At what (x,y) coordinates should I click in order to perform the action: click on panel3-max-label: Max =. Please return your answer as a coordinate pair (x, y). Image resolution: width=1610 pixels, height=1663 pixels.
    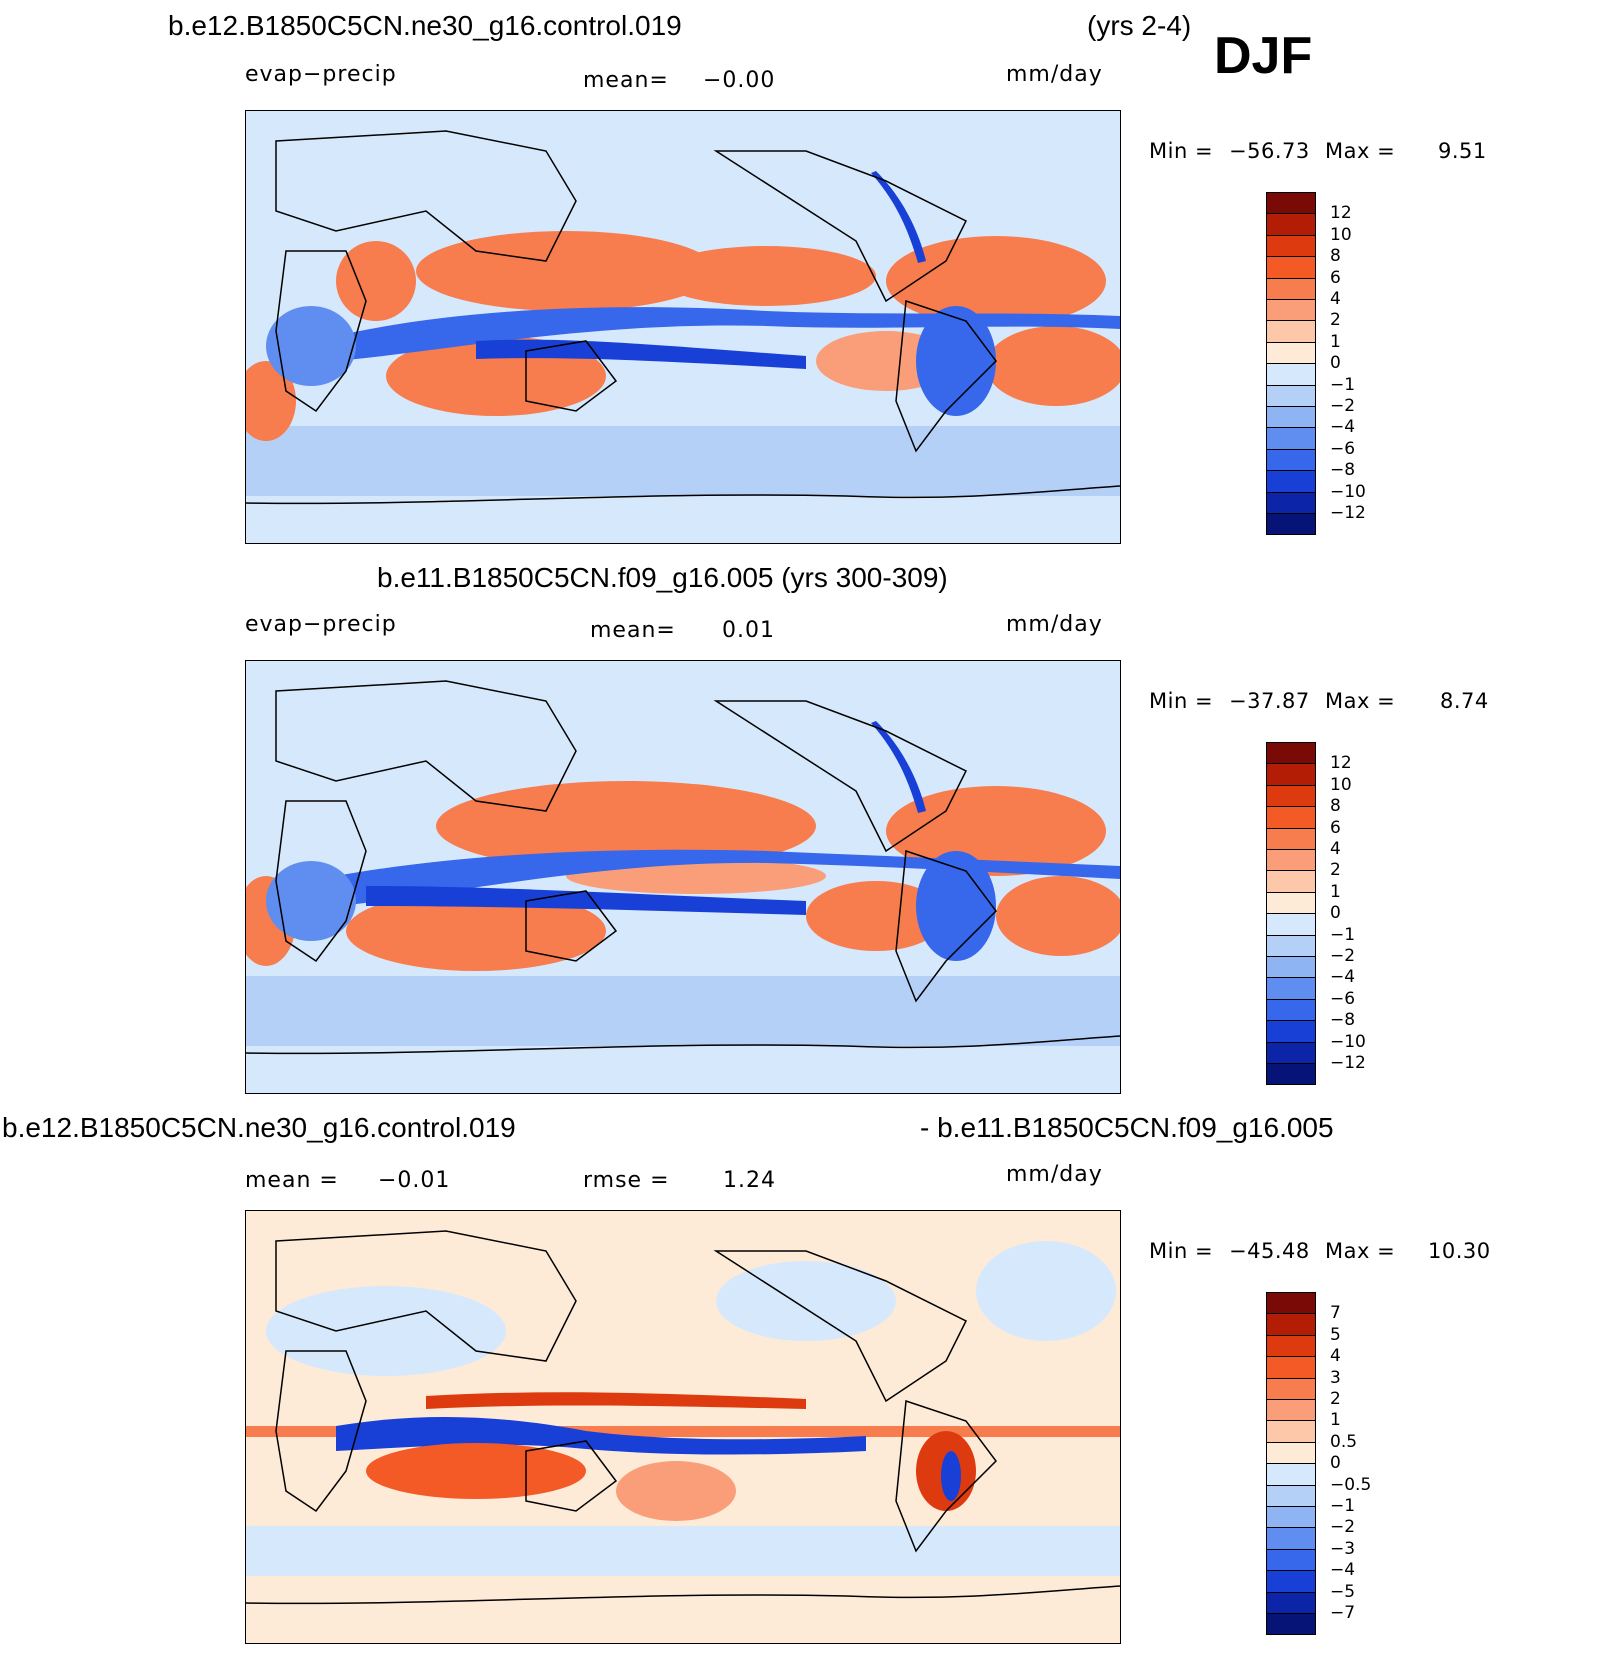
    Looking at the image, I should click on (1360, 1251).